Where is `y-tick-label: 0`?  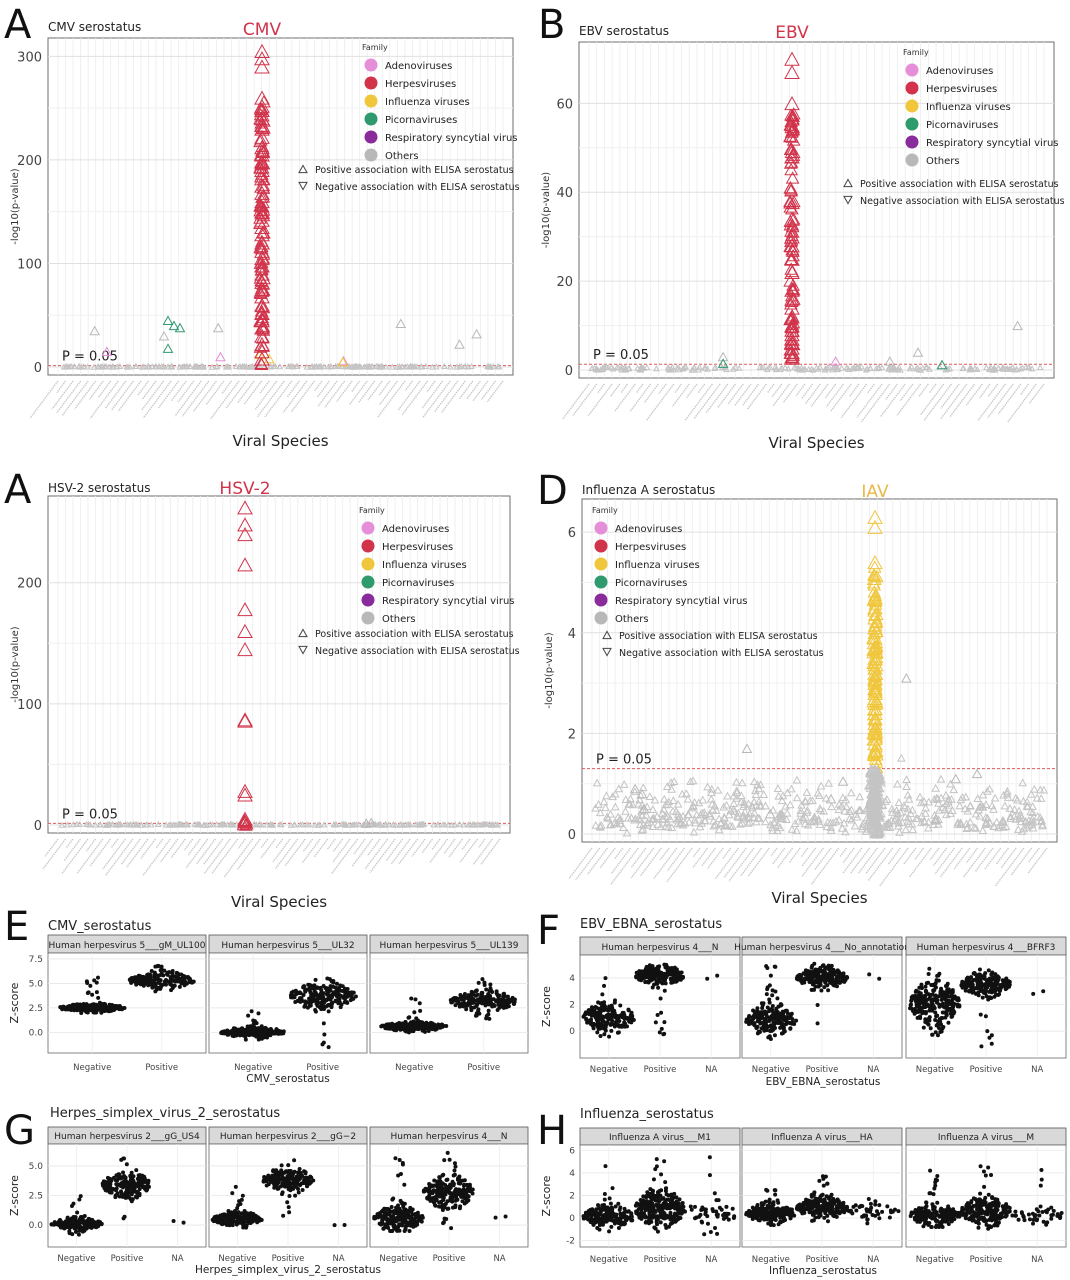
y-tick-label: 0 is located at coordinates (569, 371).